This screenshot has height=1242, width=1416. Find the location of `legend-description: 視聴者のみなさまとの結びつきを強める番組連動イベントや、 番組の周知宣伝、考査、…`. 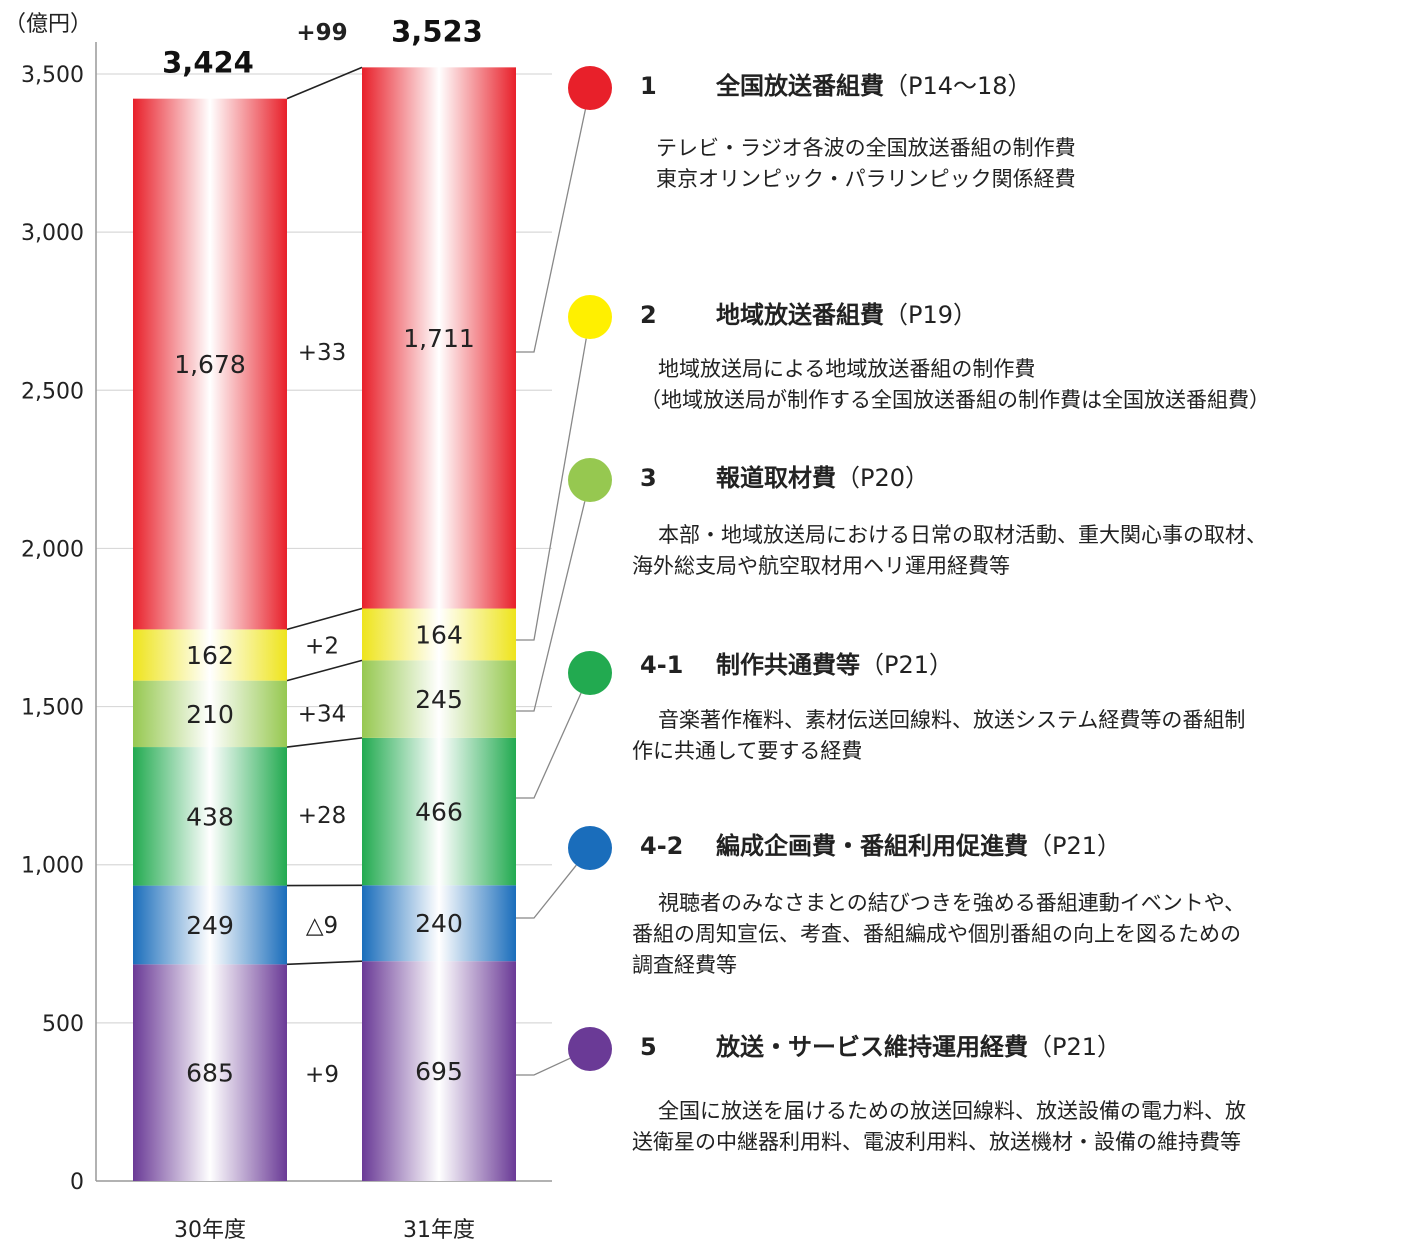

legend-description: 視聴者のみなさまとの結びつきを強める番組連動イベントや、 番組の周知宣伝、考査、… is located at coordinates (1017, 934).